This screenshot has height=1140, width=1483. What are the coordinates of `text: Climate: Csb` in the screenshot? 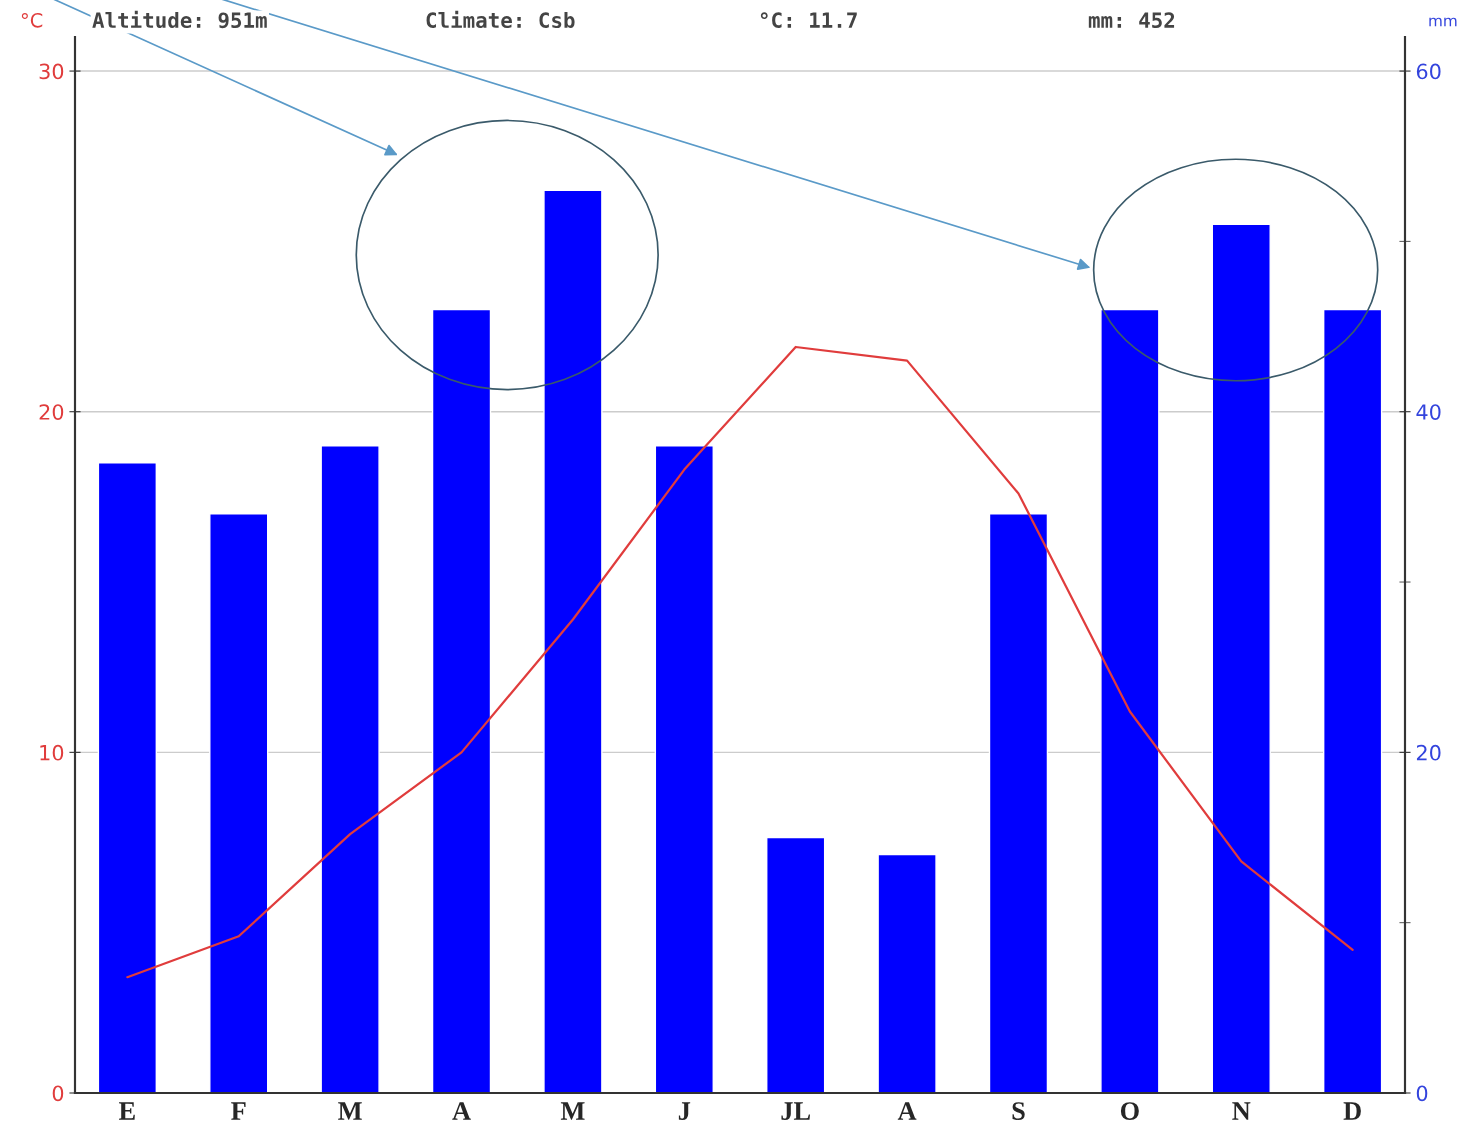 It's located at (500, 19).